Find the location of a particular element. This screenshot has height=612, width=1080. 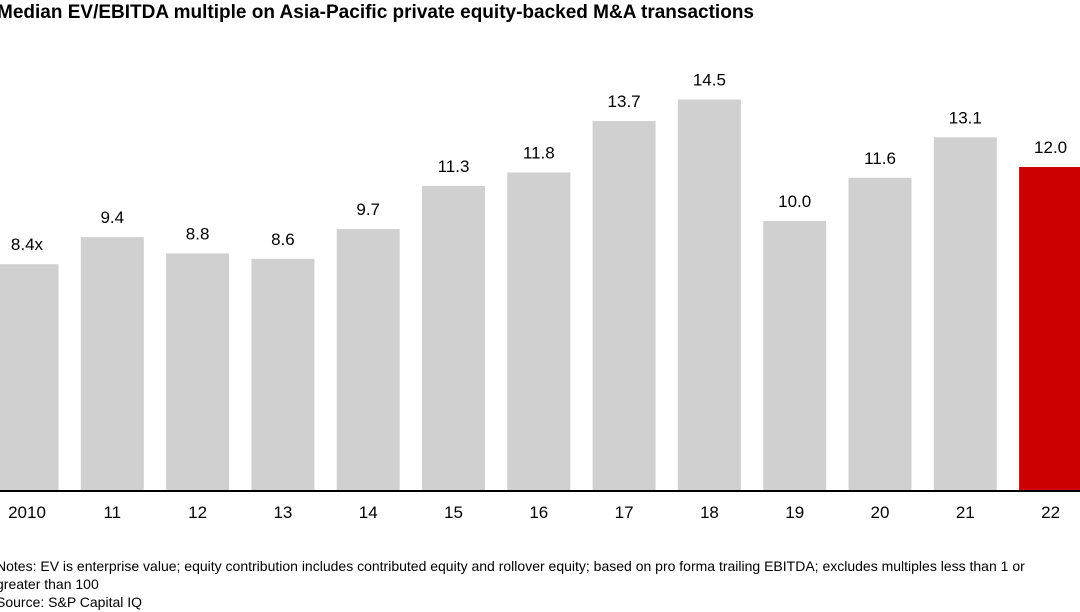

value-label: 11.3 is located at coordinates (454, 166).